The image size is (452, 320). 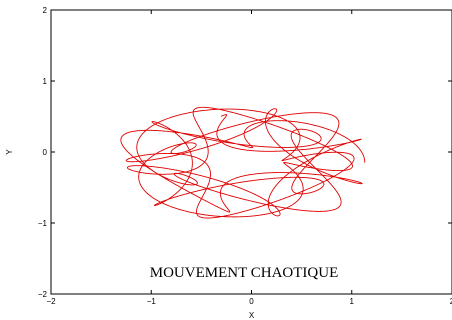 I want to click on x-axis-title: X, so click(x=252, y=315).